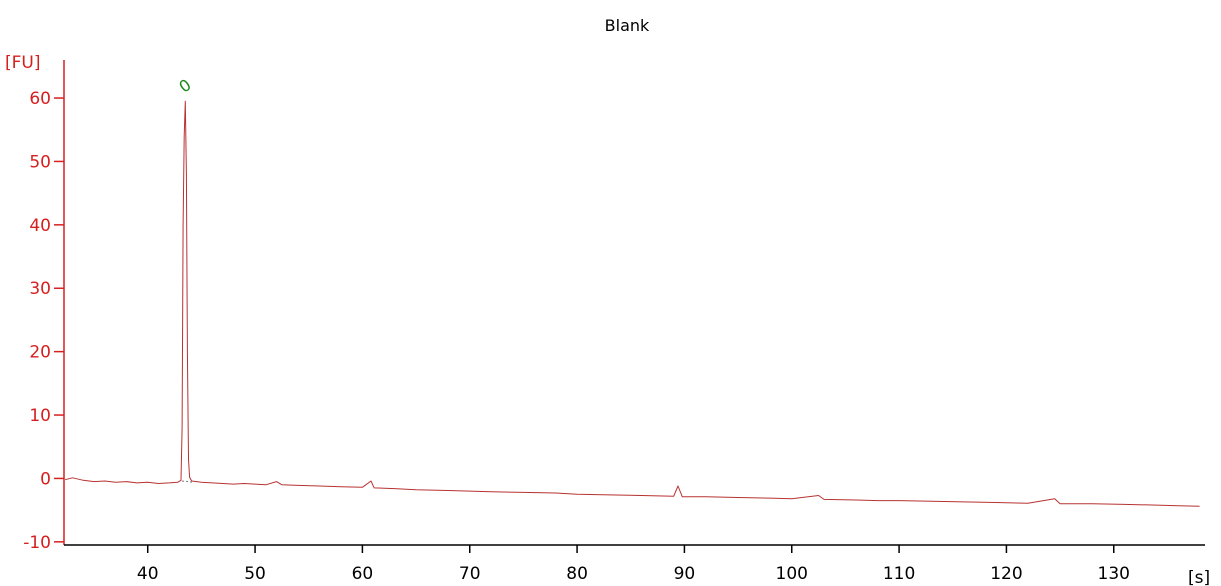  Describe the element at coordinates (40, 162) in the screenshot. I see `y-tick-label: 50` at that location.